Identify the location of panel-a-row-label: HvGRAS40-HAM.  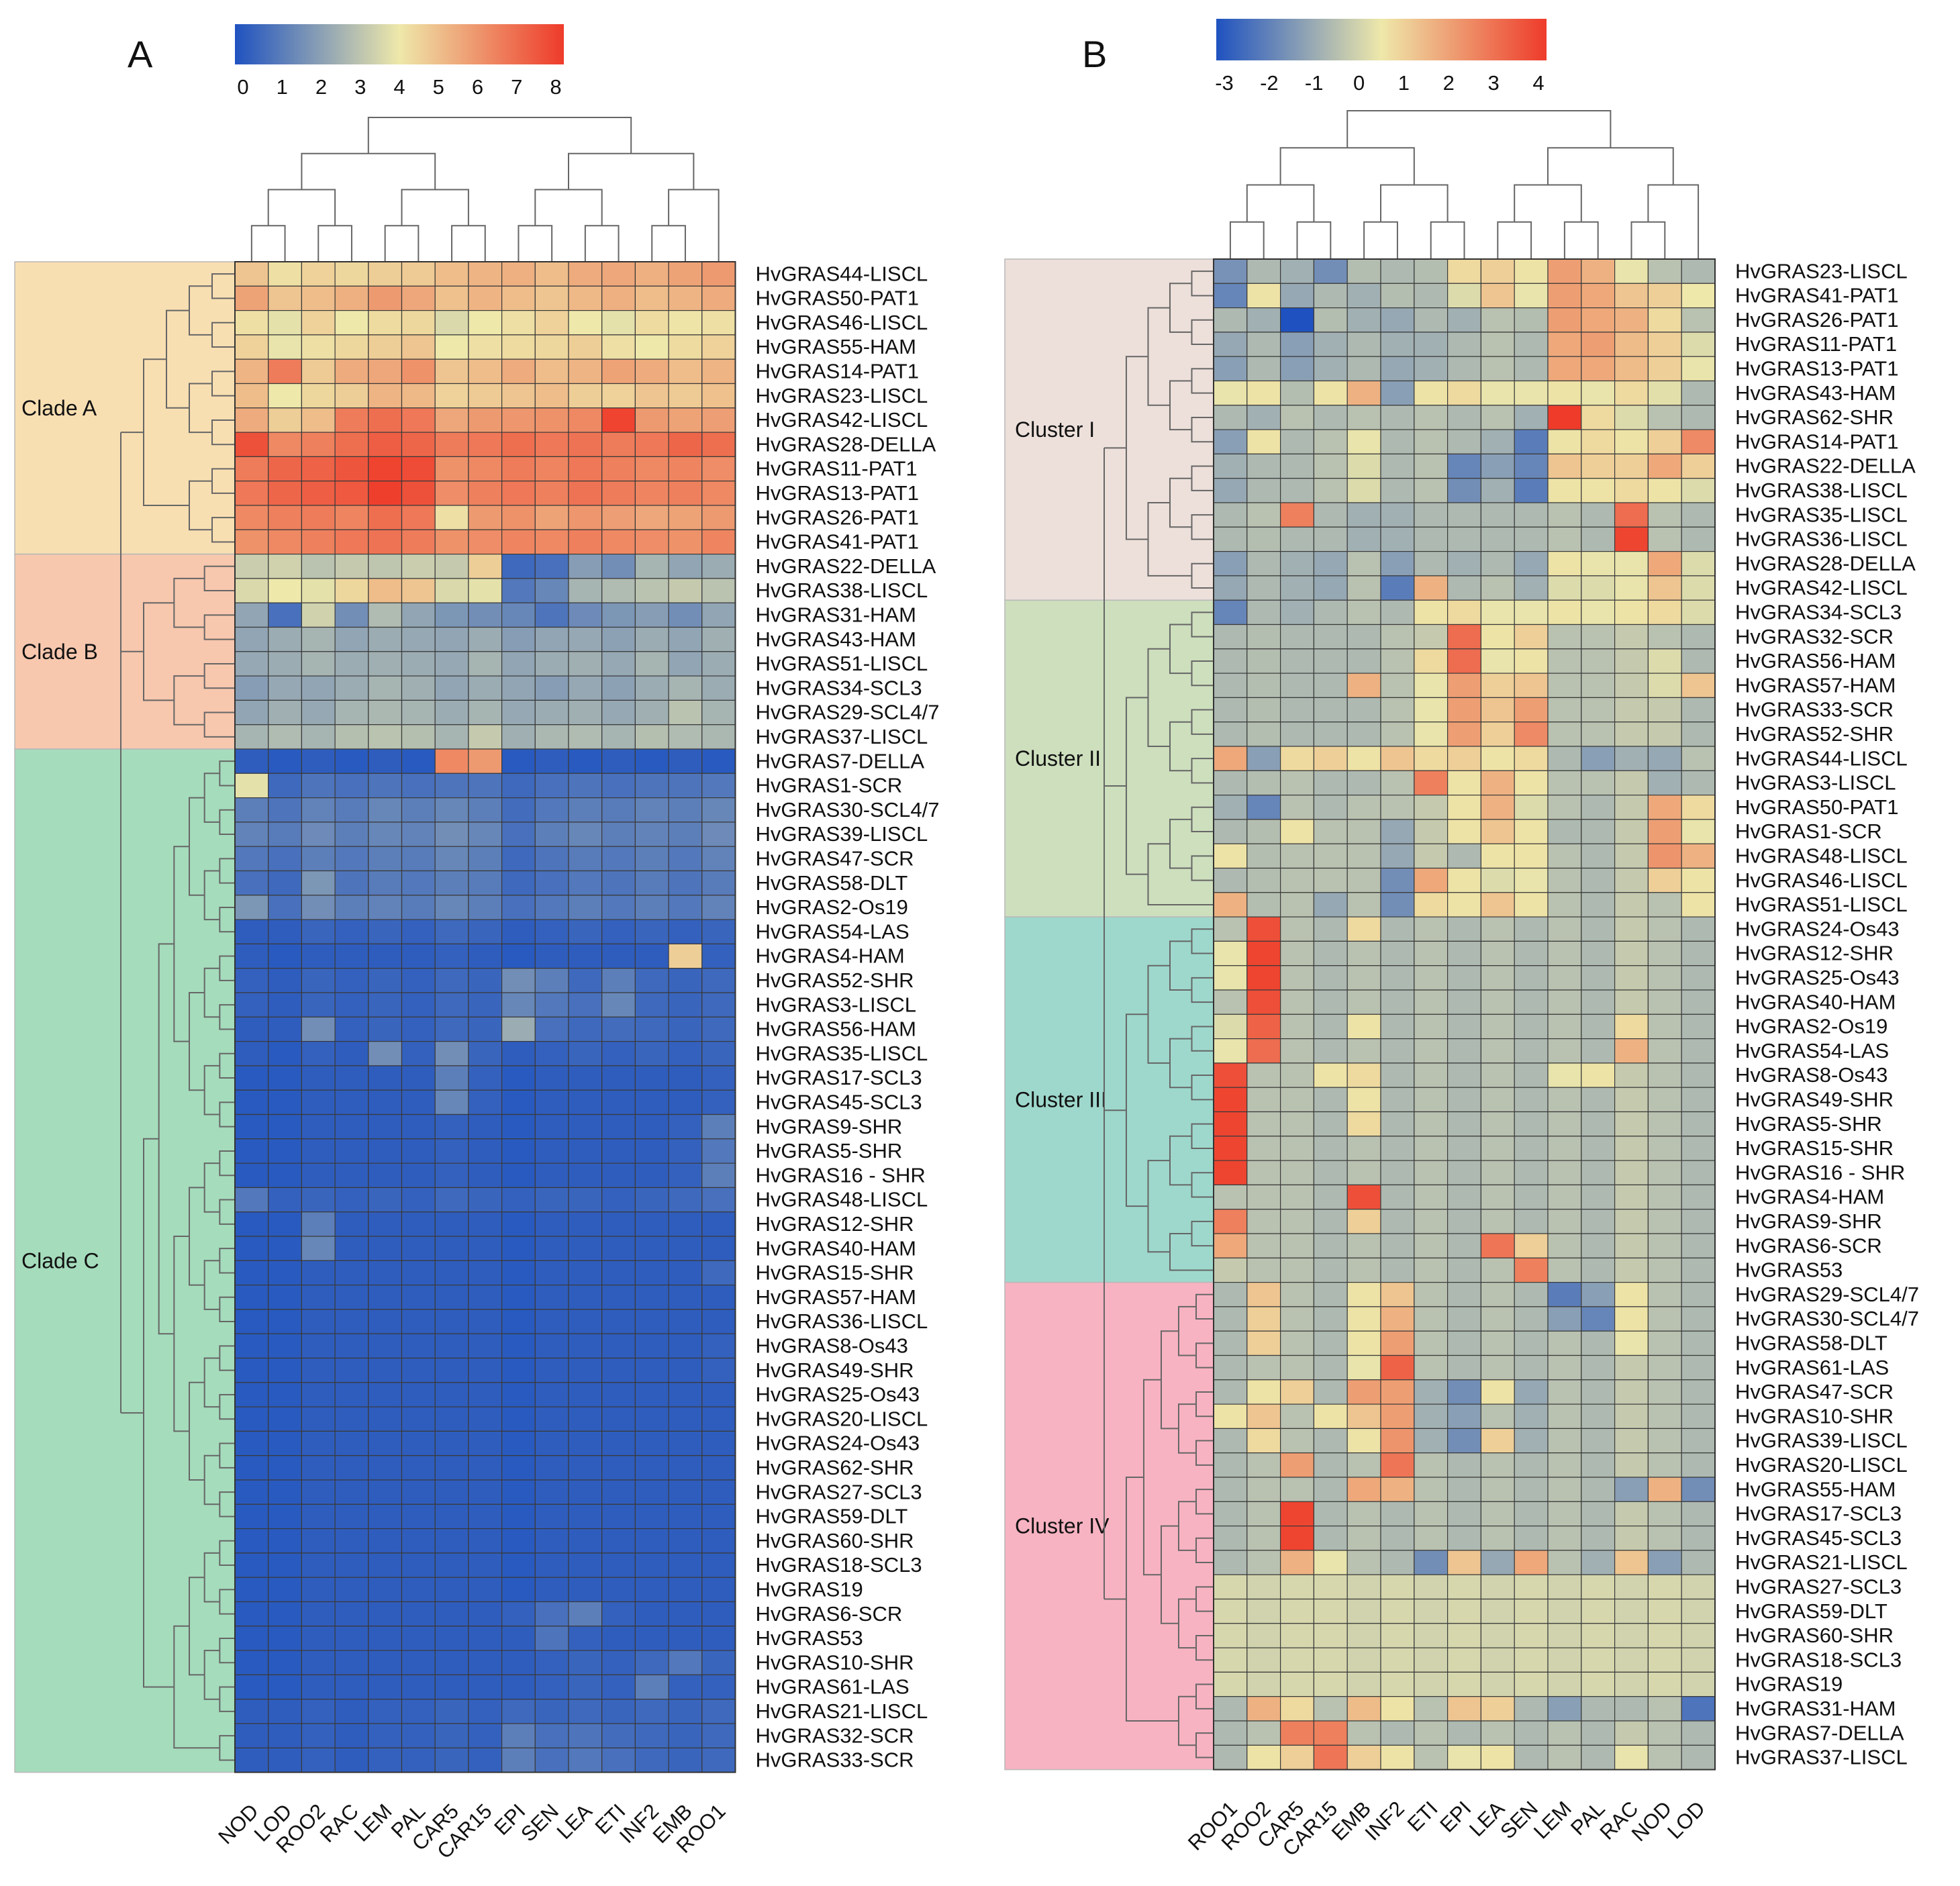
(836, 1248).